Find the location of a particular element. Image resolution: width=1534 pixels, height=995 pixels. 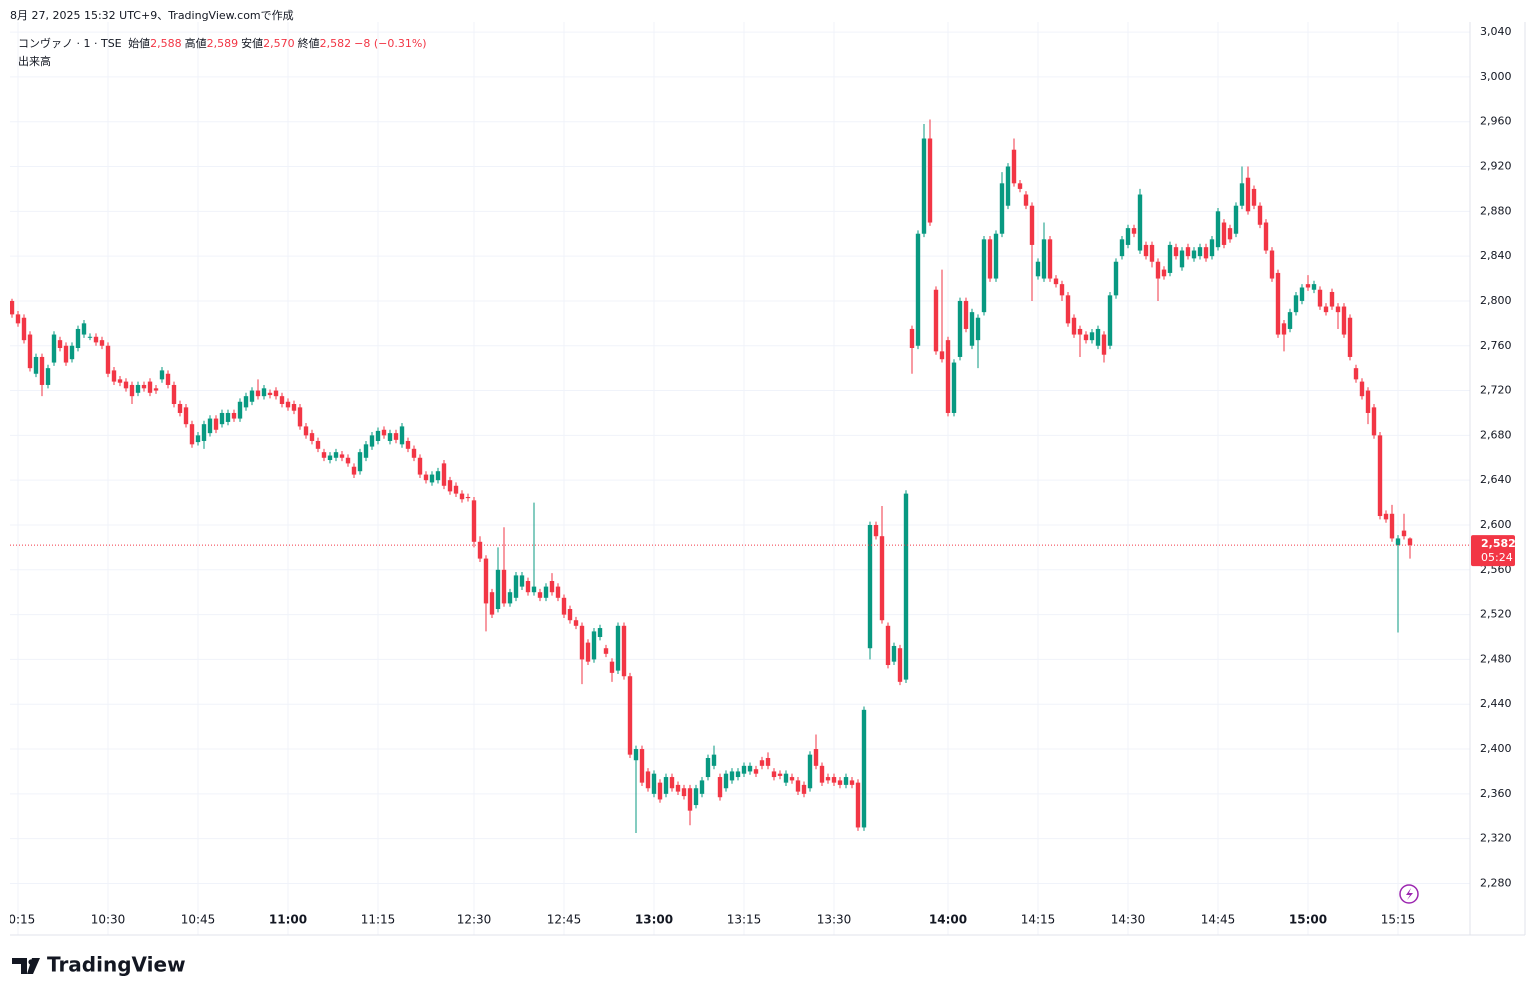

x-tick-label: 14:30 is located at coordinates (1128, 920).